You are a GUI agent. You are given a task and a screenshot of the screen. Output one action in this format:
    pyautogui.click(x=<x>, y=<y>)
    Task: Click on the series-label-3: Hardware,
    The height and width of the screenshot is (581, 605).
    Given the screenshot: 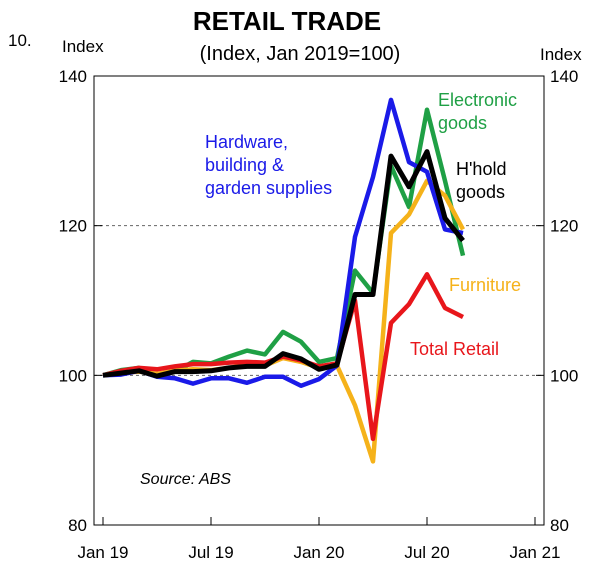 What is the action you would take?
    pyautogui.click(x=246, y=142)
    